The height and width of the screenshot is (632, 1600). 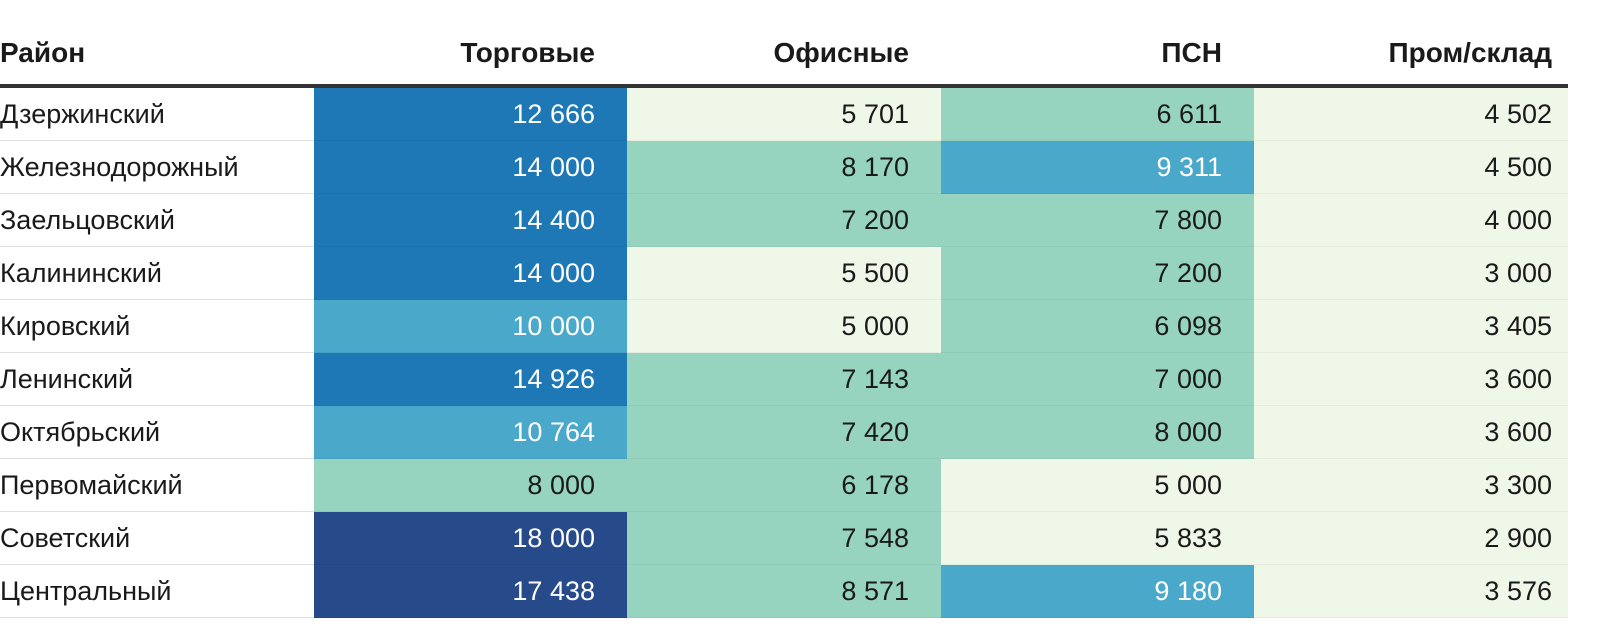 I want to click on table-row: Калининский 14 000 5 500 7 200 3 000, so click(x=784, y=273).